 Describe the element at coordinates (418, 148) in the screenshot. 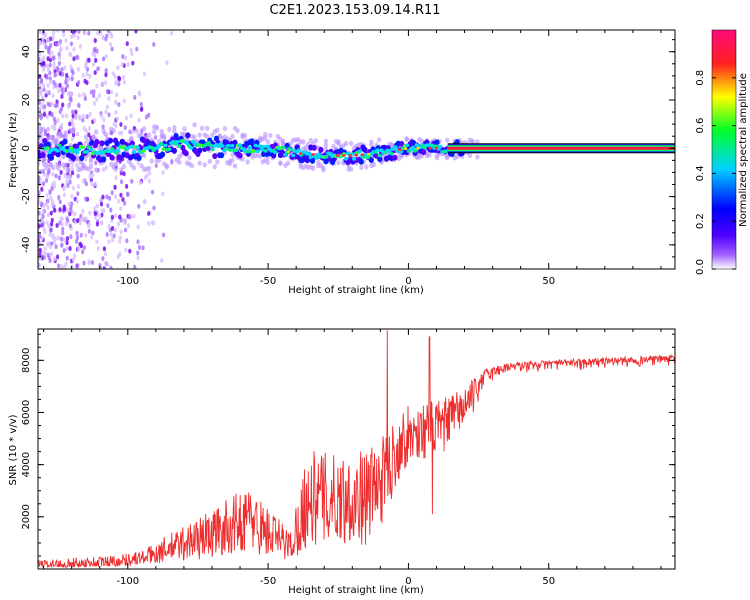

I see `hot-pixel` at that location.